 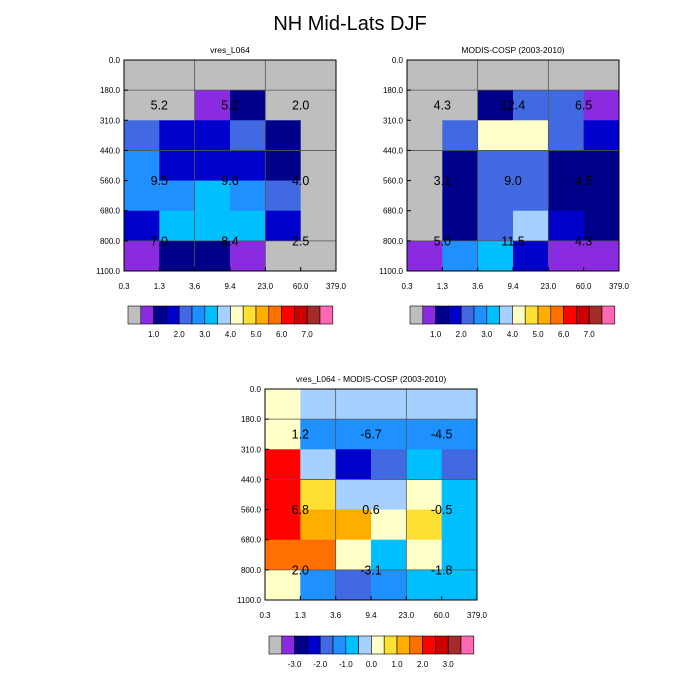 I want to click on colorbar: -3.0 -2.0 -1.0 0.0 1.0 2.0 3.0, so click(x=371, y=652).